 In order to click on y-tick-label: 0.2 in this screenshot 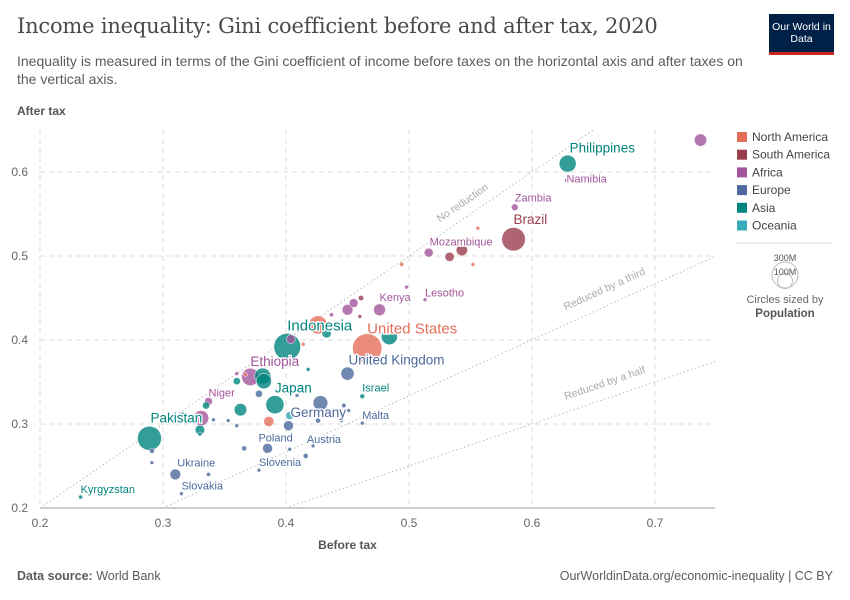, I will do `click(19, 508)`.